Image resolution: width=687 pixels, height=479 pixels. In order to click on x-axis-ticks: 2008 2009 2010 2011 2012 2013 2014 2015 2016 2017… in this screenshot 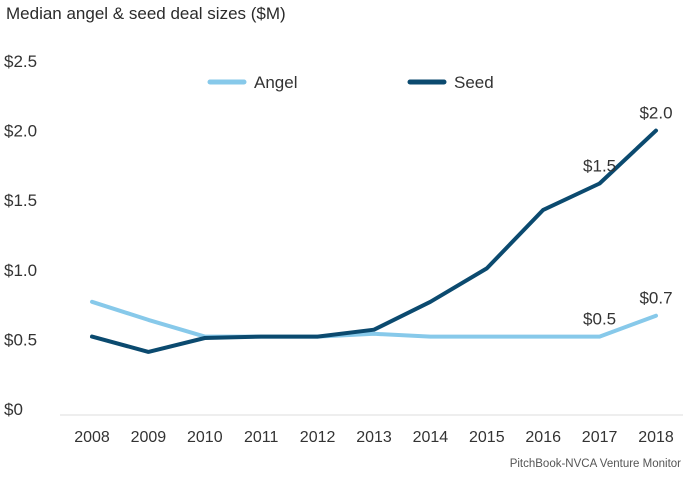, I will do `click(374, 437)`.